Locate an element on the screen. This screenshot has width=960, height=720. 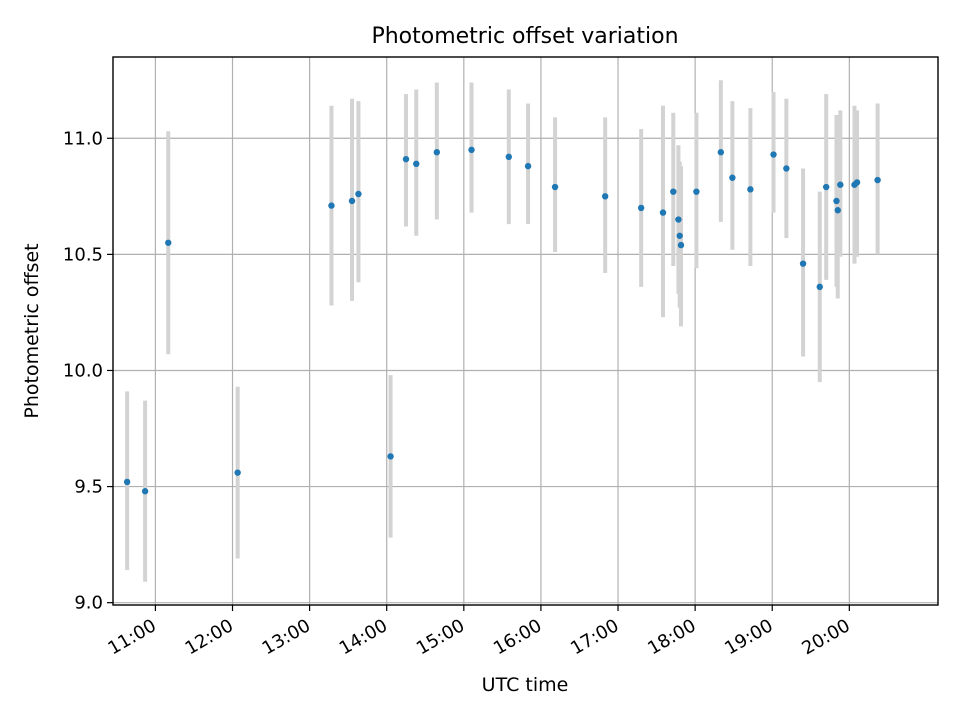
y-axis-label: Photometric offset is located at coordinates (32, 330).